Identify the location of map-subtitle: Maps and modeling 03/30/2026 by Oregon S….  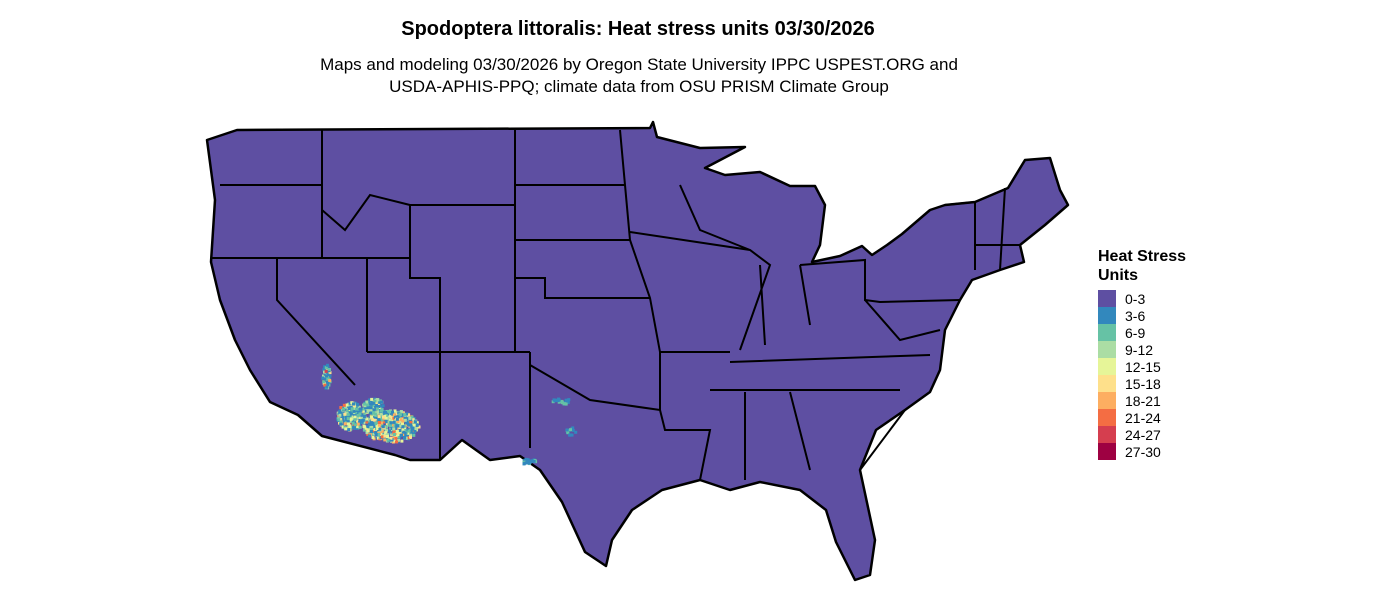
(639, 64).